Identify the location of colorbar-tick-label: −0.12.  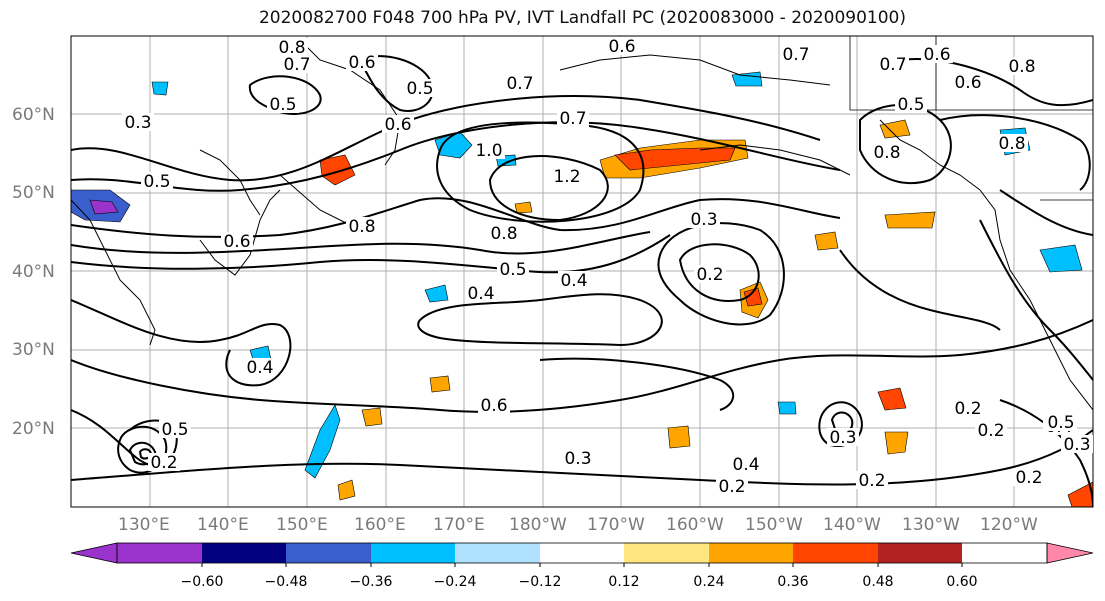
(540, 582).